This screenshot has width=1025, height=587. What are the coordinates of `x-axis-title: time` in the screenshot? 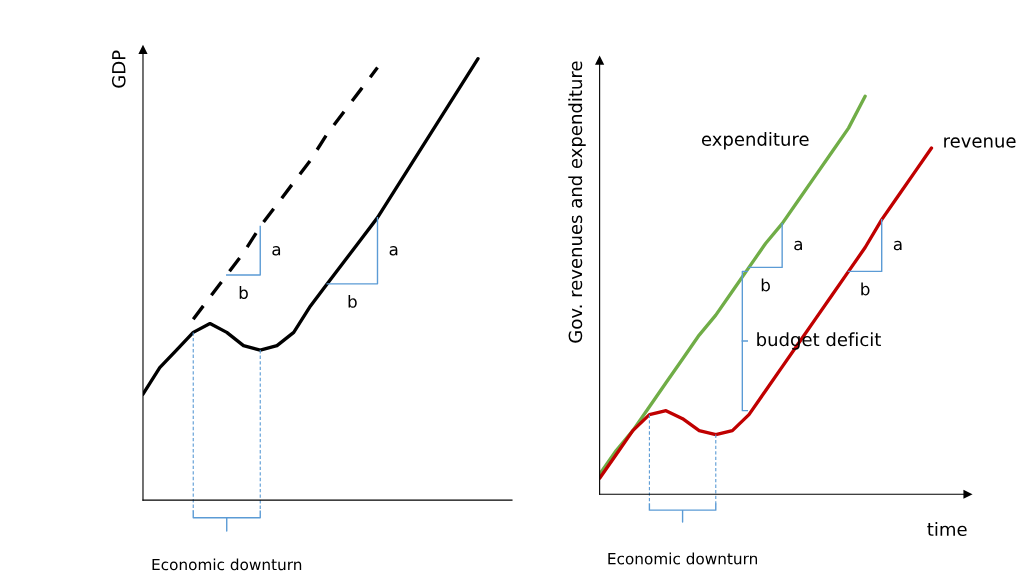 It's located at (947, 529).